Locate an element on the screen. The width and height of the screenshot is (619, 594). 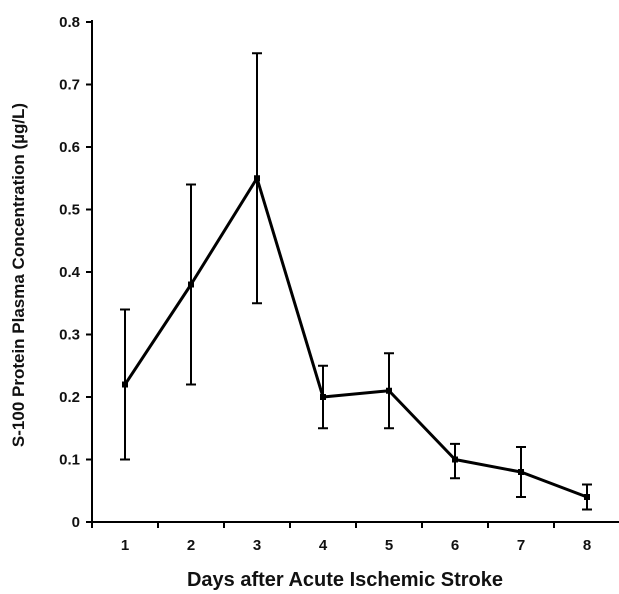
x-tick-label: 5 is located at coordinates (389, 545).